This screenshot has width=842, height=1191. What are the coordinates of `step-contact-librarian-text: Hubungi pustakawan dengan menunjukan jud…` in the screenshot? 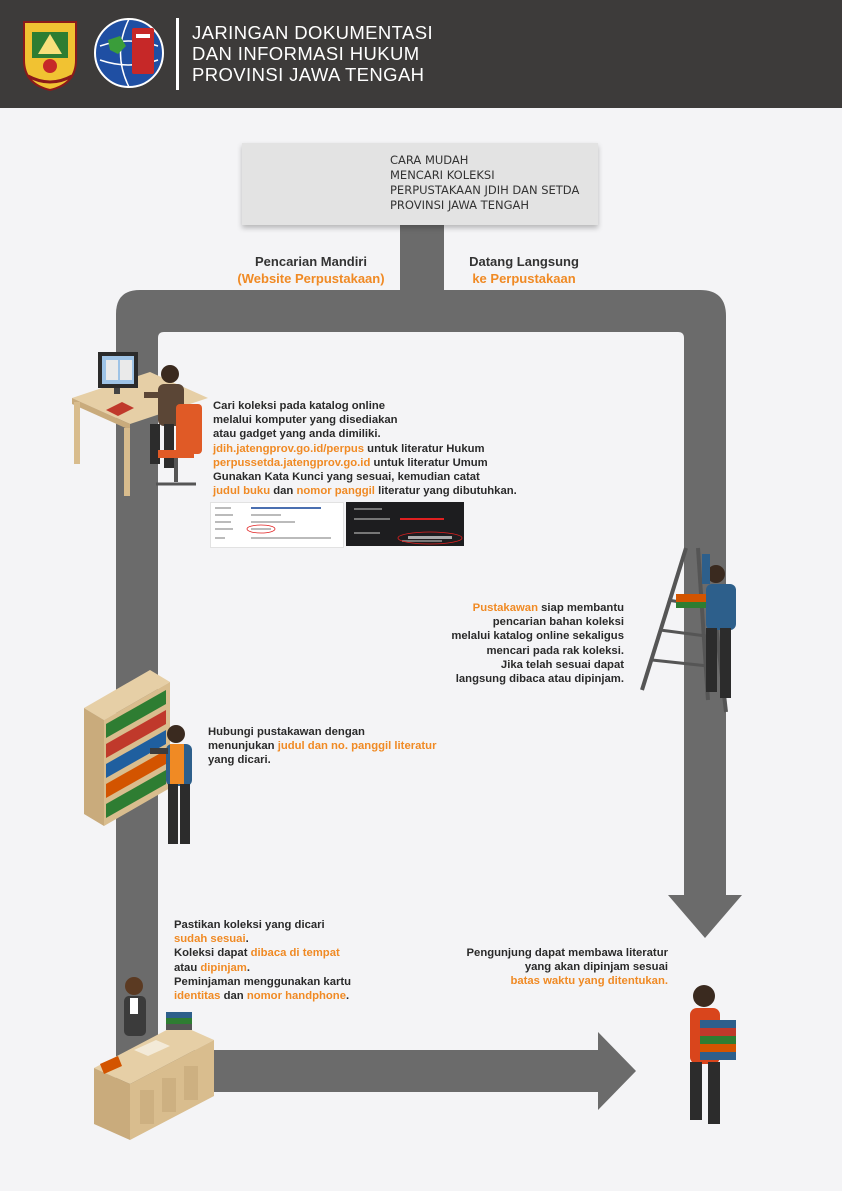 It's located at (322, 746).